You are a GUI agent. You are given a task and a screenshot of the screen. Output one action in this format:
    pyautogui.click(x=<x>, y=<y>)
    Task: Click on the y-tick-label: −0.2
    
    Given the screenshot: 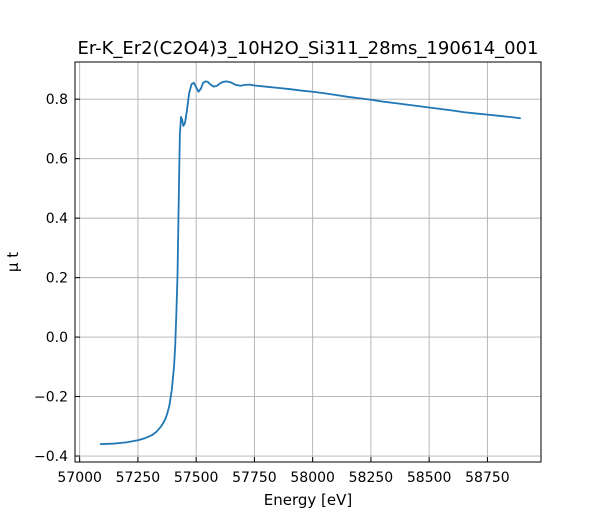 What is the action you would take?
    pyautogui.click(x=51, y=398)
    